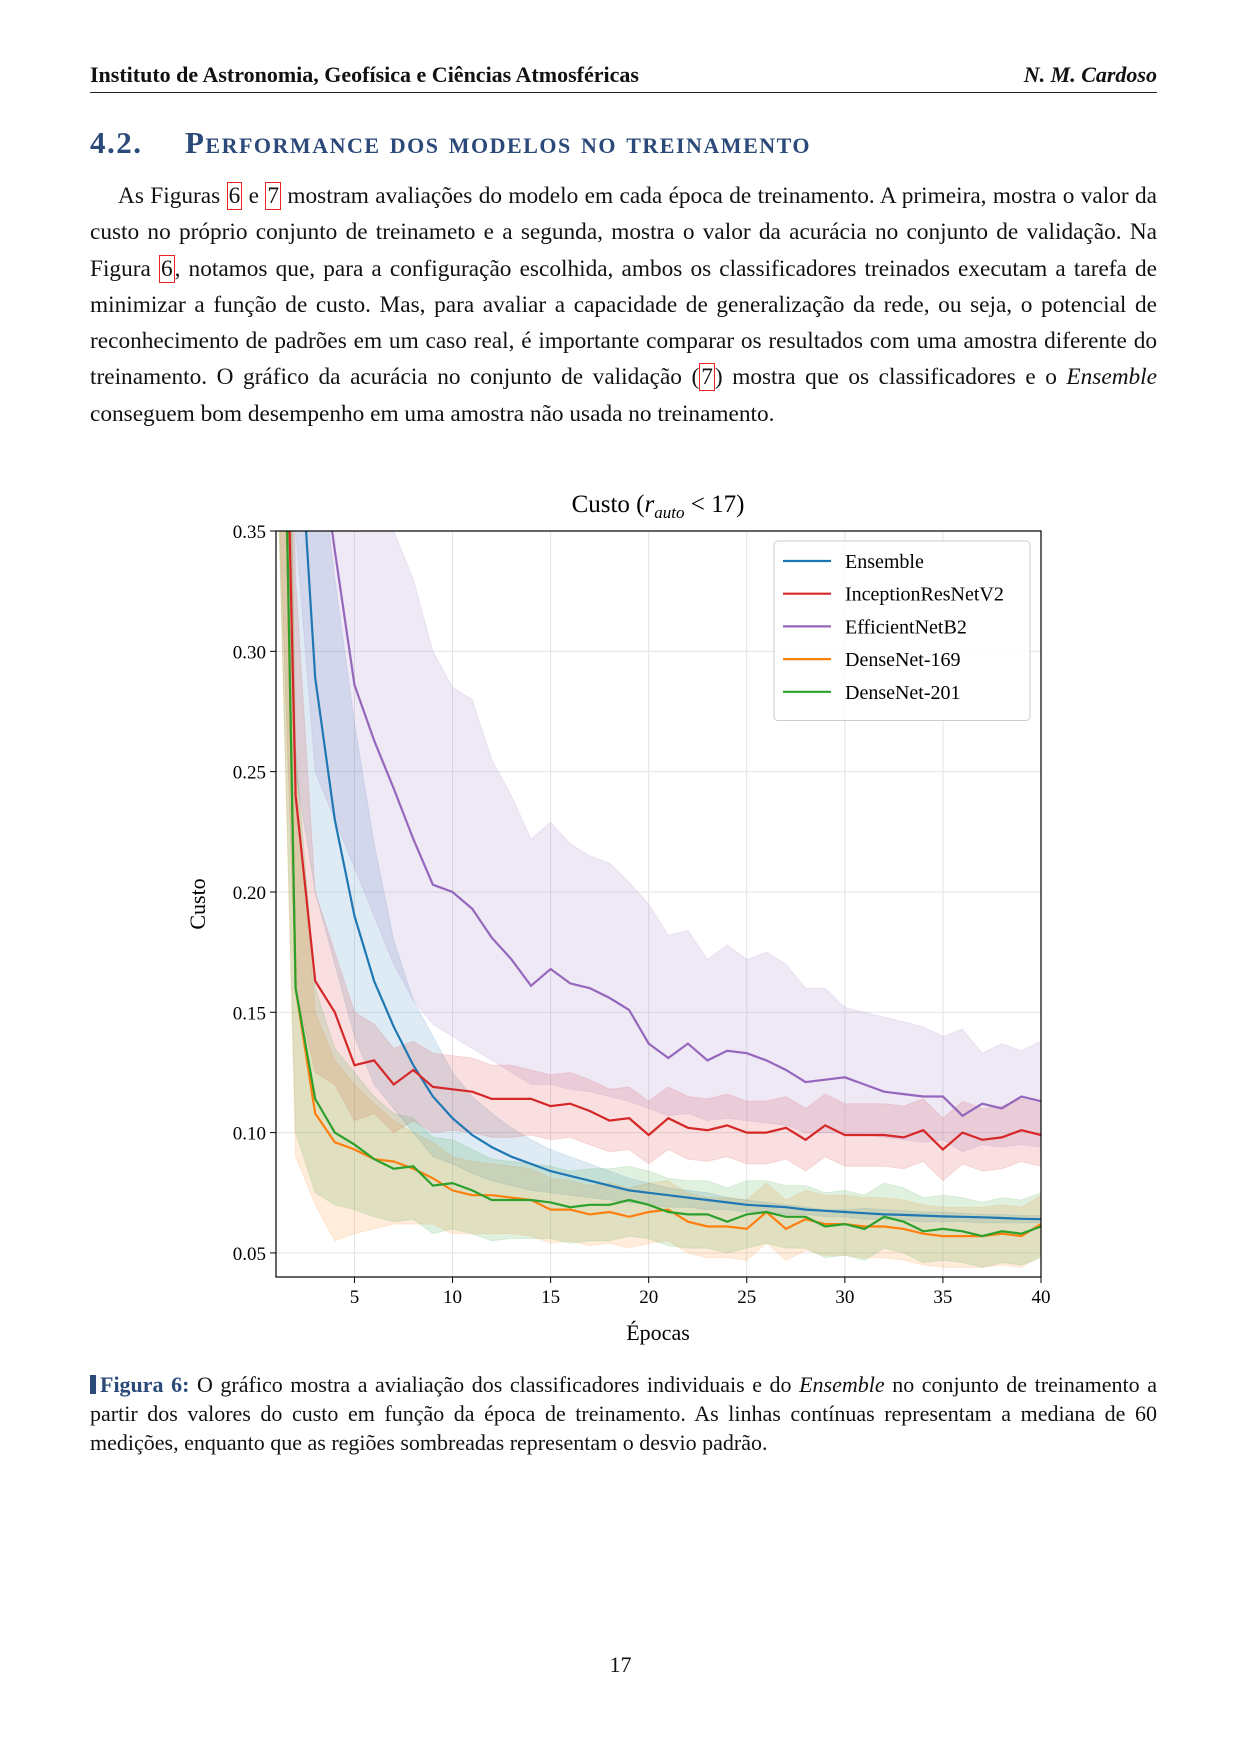 The image size is (1241, 1754). Describe the element at coordinates (145, 1384) in the screenshot. I see `caption-label: Figura 6:` at that location.